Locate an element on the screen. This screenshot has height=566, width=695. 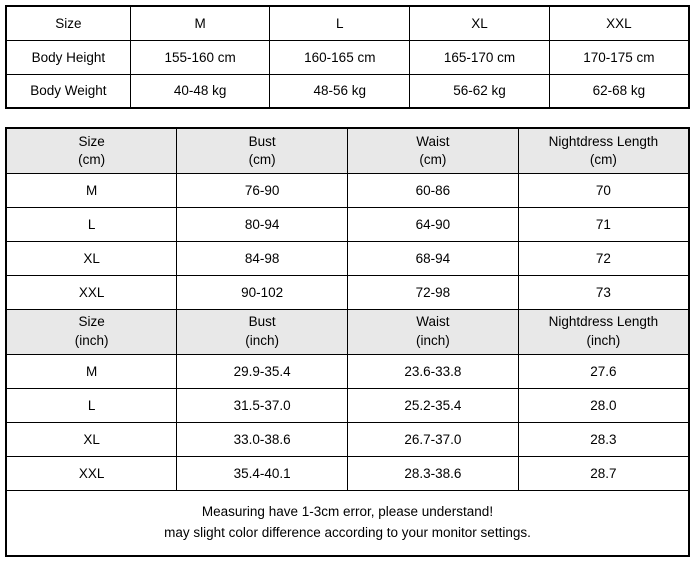
cm-xxl-bust: 90-102 is located at coordinates (262, 292).